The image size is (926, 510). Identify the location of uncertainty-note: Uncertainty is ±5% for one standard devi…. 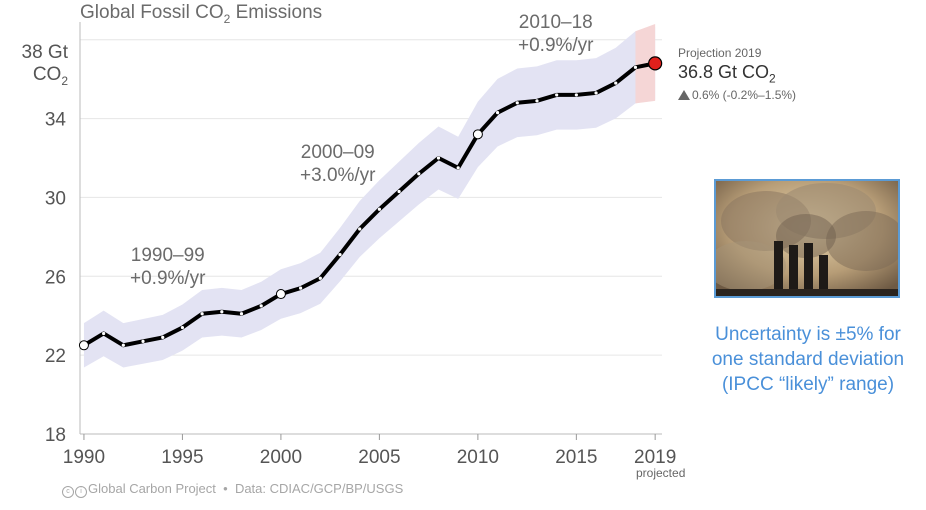
(808, 359).